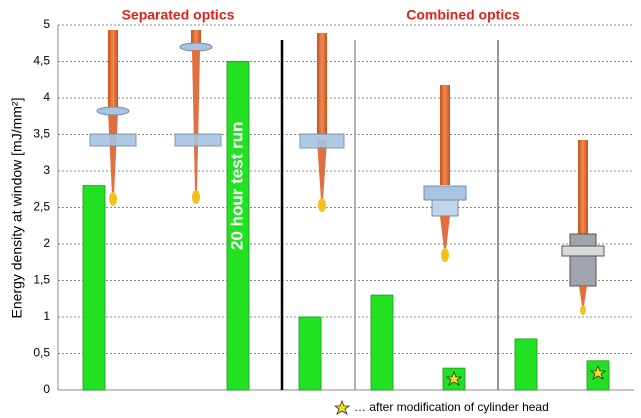  I want to click on y-tick-label: 1, so click(46, 316).